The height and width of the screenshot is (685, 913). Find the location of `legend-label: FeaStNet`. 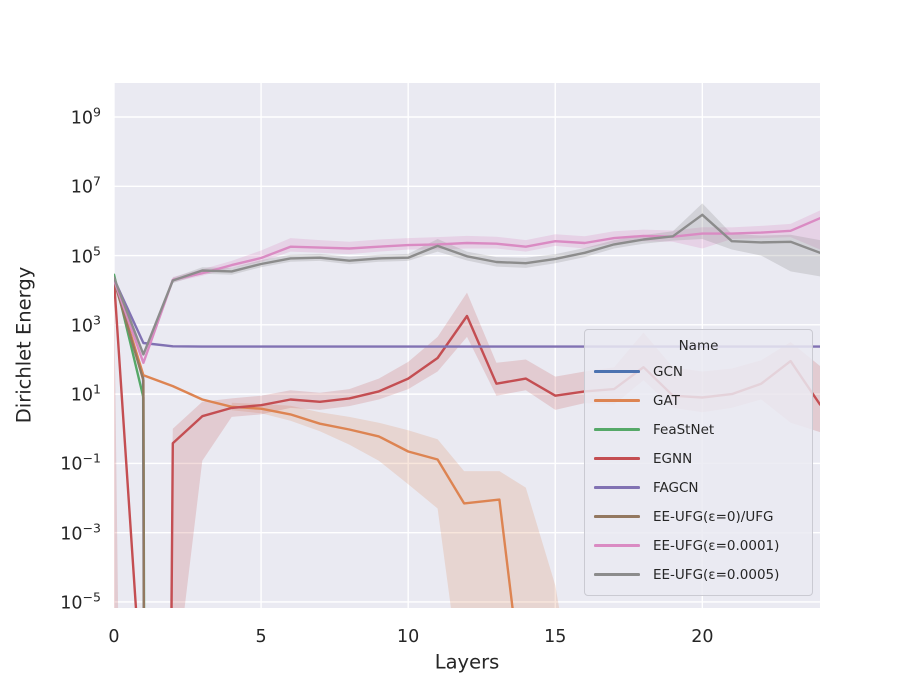

legend-label: FeaStNet is located at coordinates (684, 429).